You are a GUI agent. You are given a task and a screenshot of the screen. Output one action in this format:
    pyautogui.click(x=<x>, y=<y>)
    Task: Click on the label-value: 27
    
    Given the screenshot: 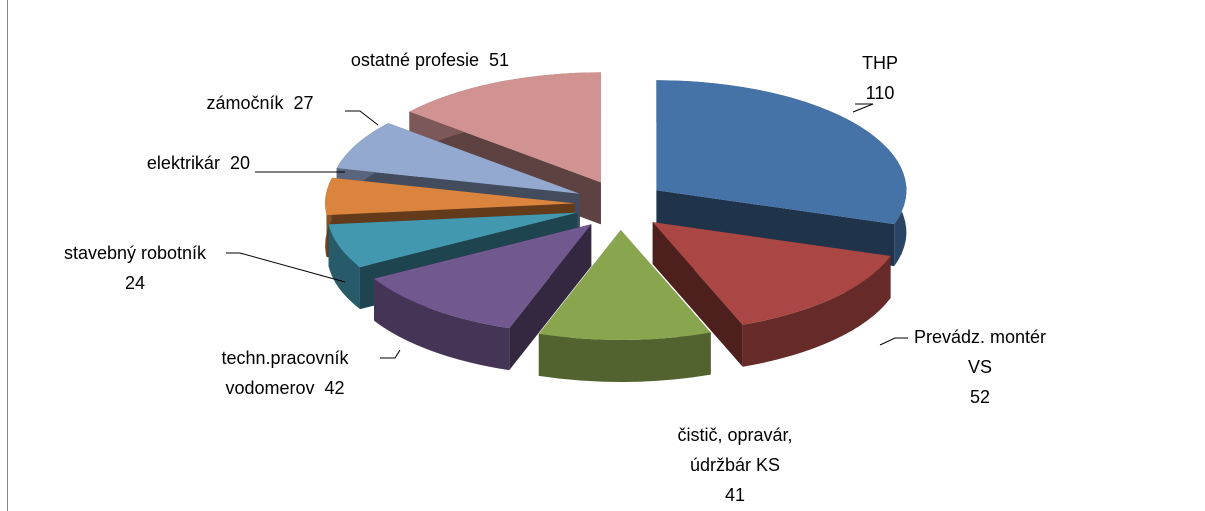 What is the action you would take?
    pyautogui.click(x=303, y=103)
    